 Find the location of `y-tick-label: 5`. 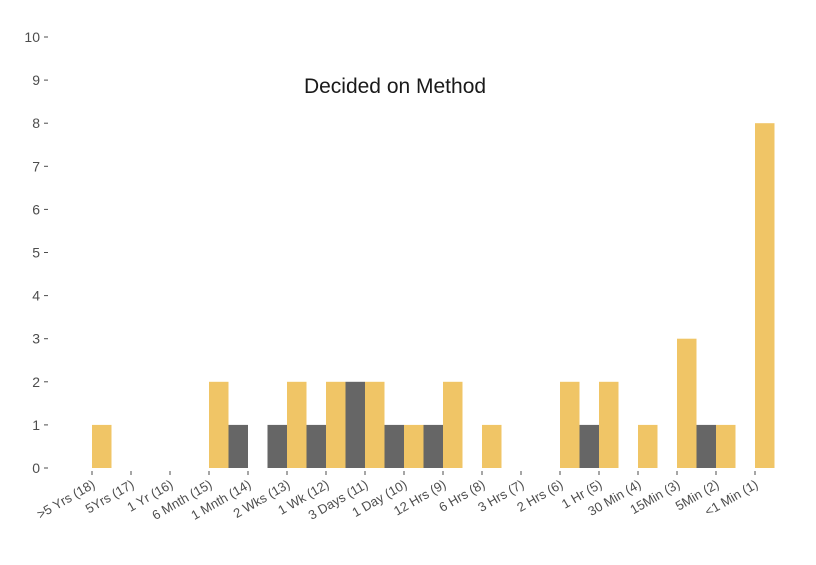

y-tick-label: 5 is located at coordinates (36, 253).